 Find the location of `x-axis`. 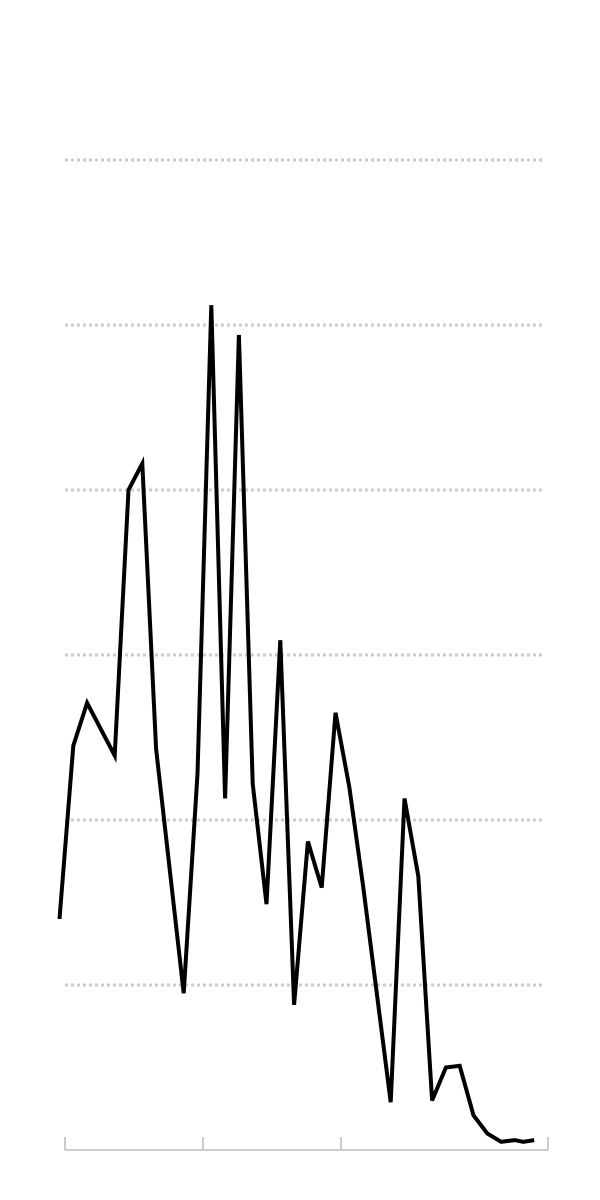

x-axis is located at coordinates (306, 1144).